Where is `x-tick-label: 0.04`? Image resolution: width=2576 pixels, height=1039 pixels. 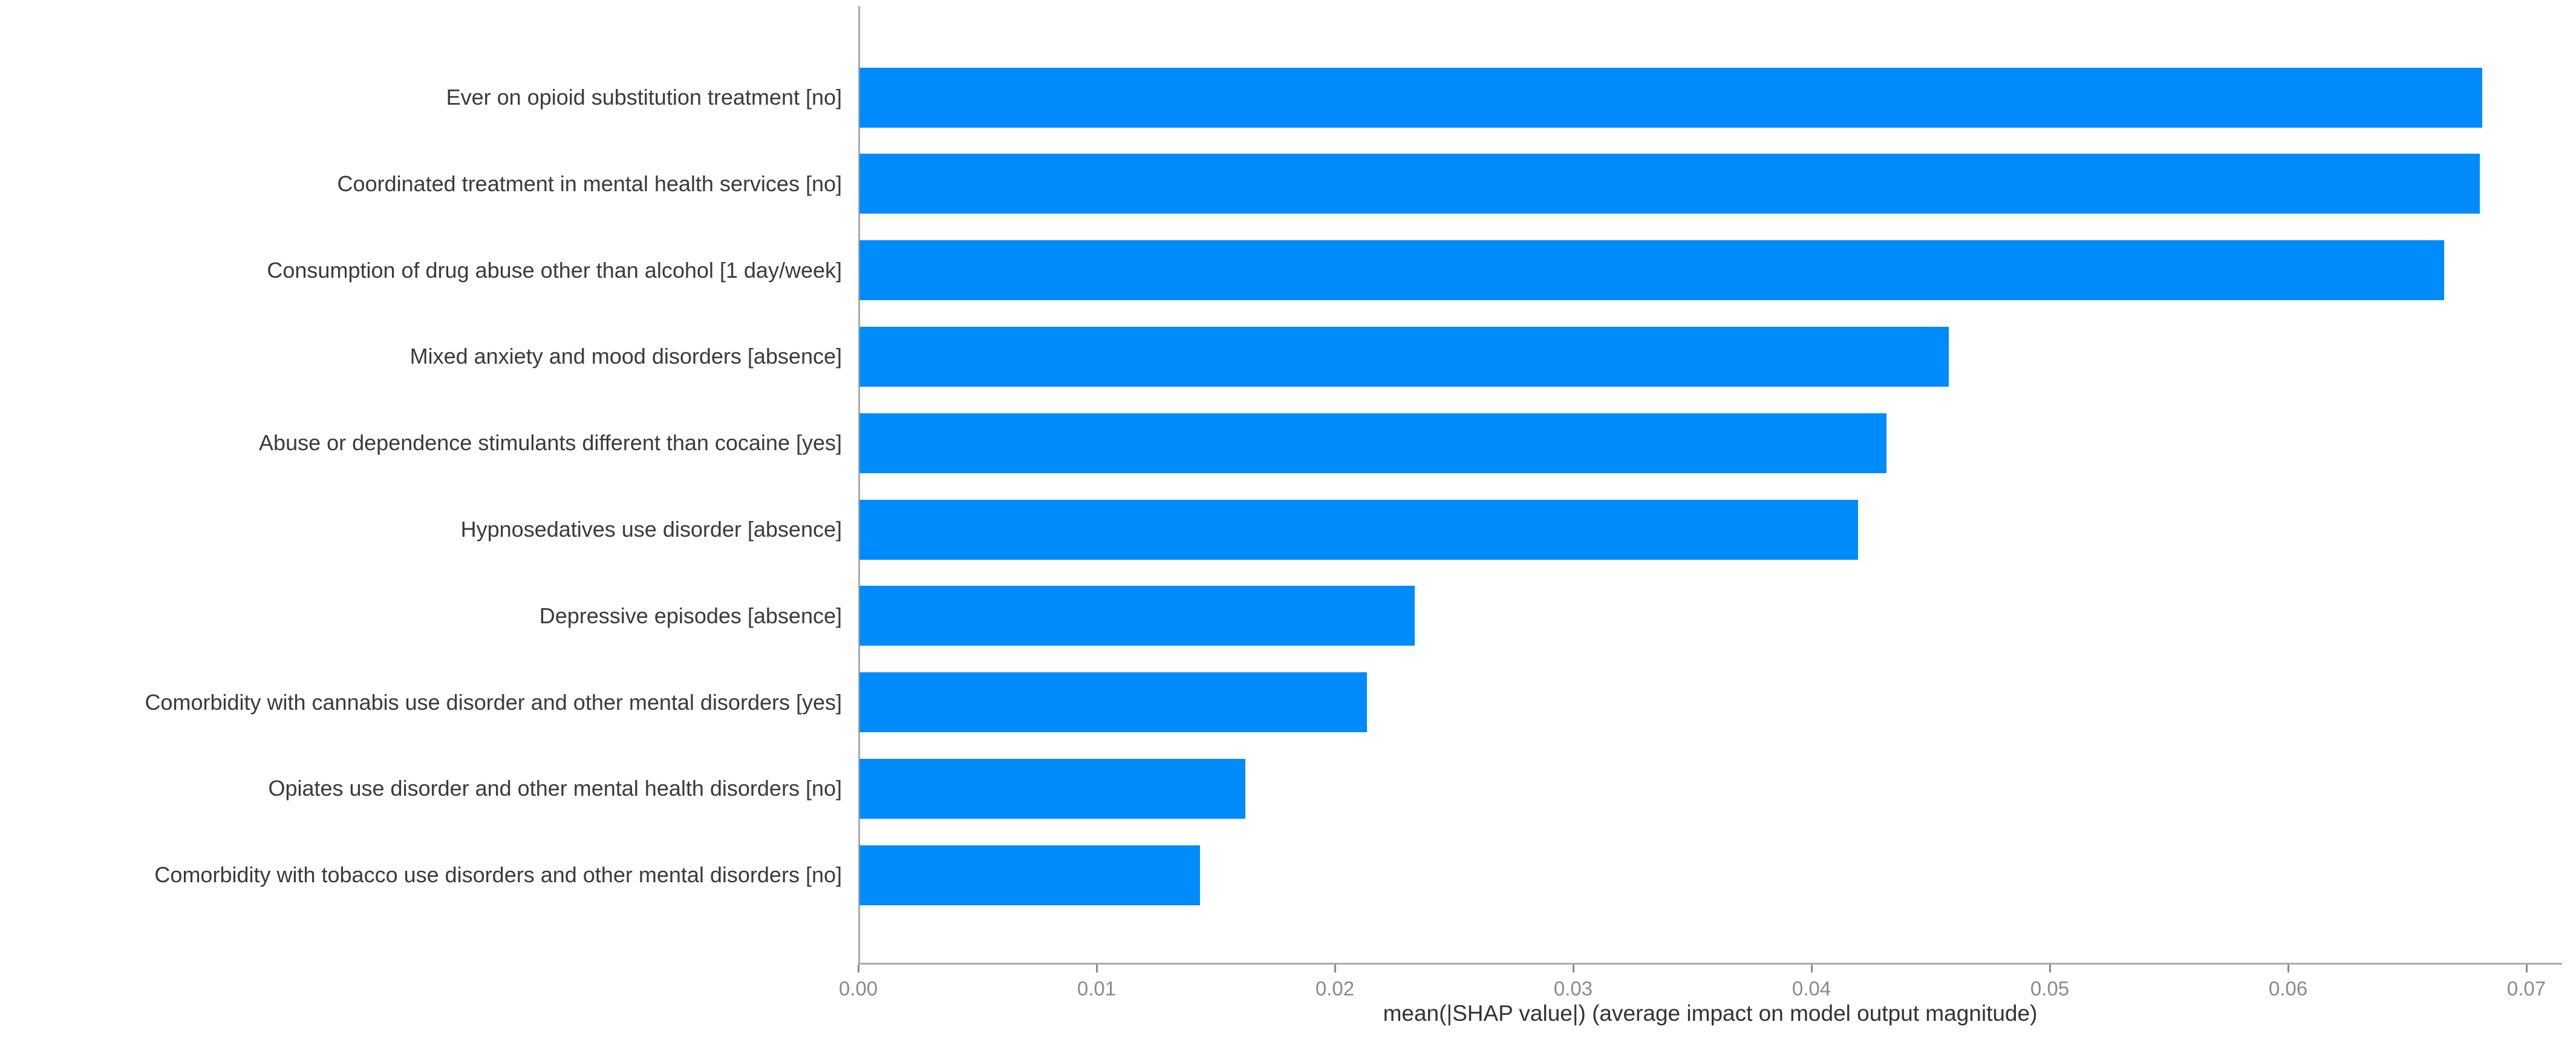 x-tick-label: 0.04 is located at coordinates (1811, 988).